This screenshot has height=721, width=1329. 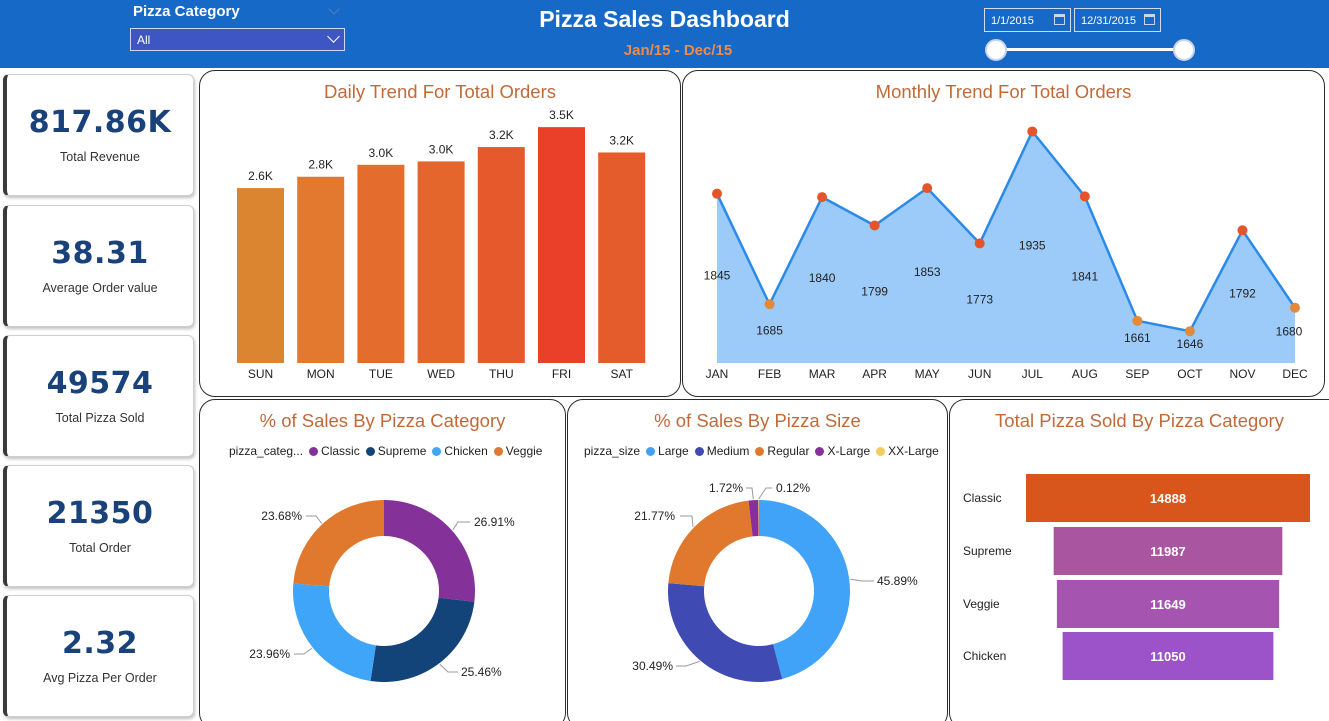 I want to click on monthly-point-jul, so click(x=1032, y=131).